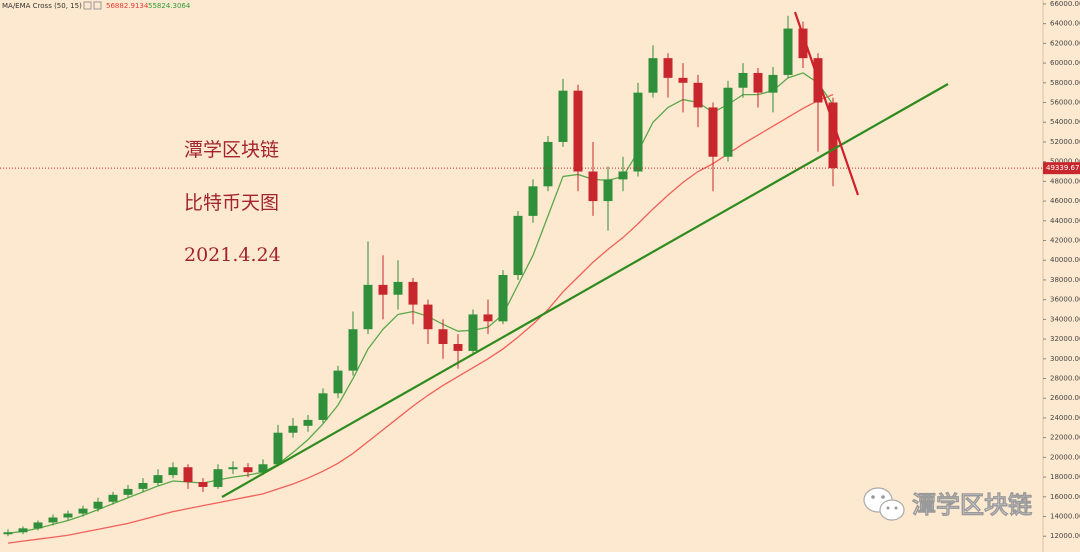 This screenshot has height=552, width=1080. Describe the element at coordinates (1065, 339) in the screenshot. I see `y-tick-label: 32000.00` at that location.